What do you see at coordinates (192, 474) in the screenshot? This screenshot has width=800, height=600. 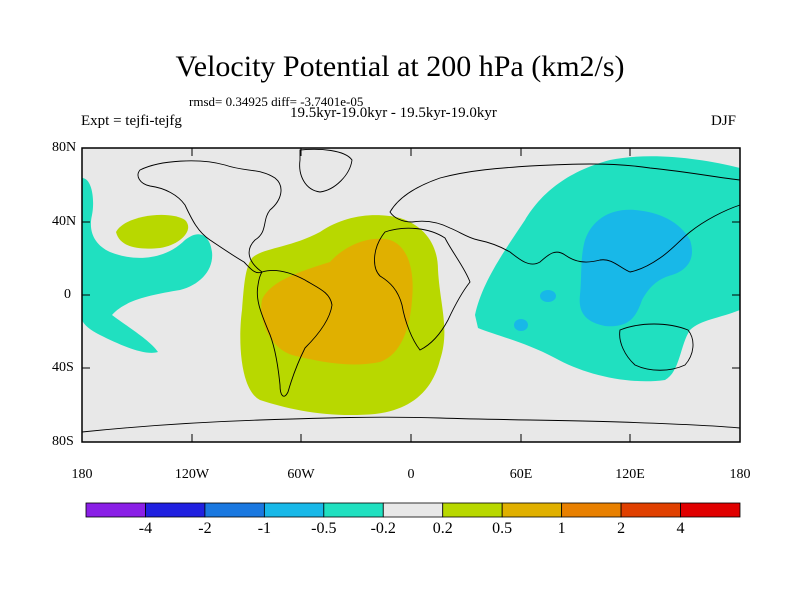 I see `lon-label: 120W` at bounding box center [192, 474].